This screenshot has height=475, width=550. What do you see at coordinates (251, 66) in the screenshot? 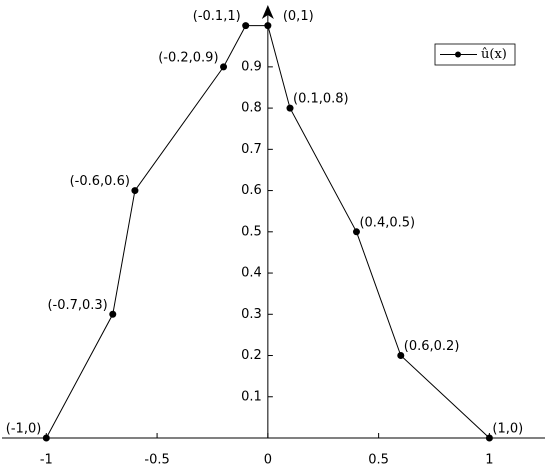
I see `y-tick-label: 0.9` at bounding box center [251, 66].